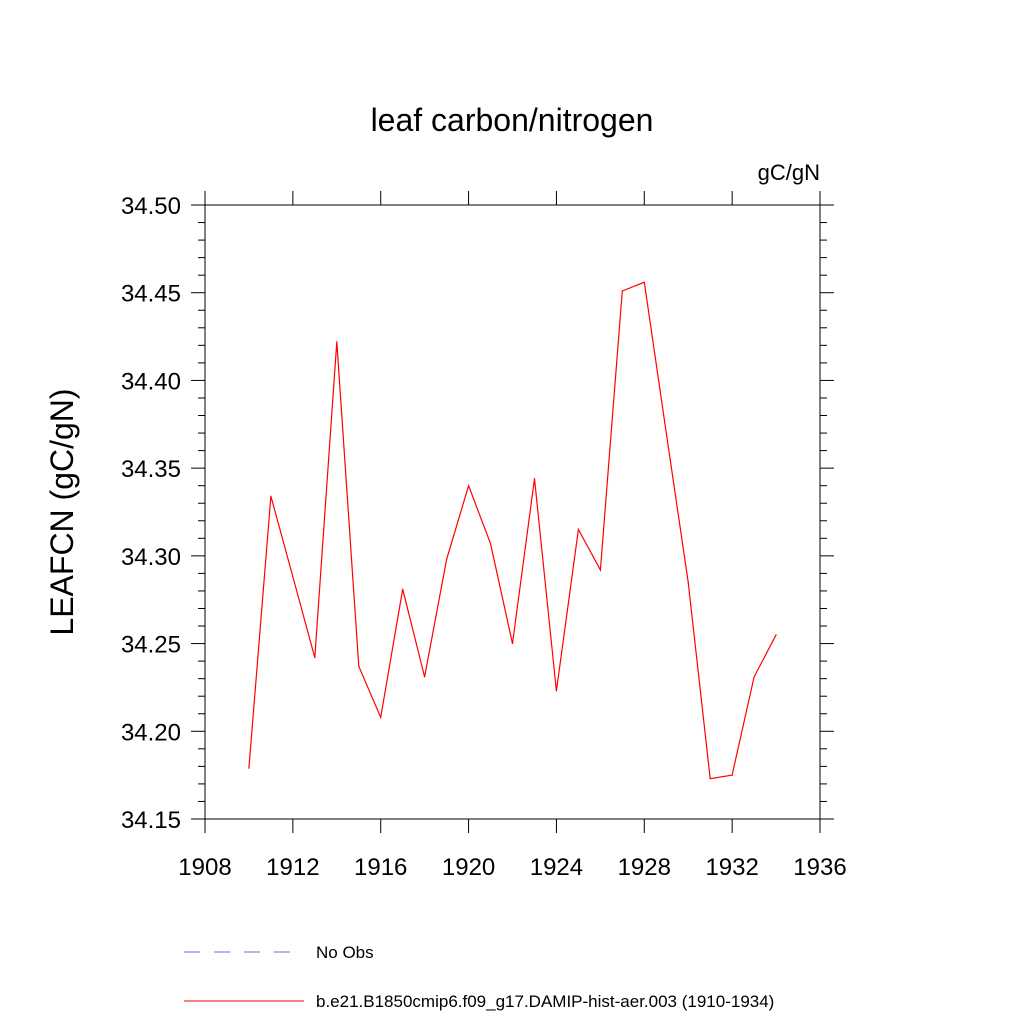  Describe the element at coordinates (151, 469) in the screenshot. I see `y-tick-label: 34.35` at that location.